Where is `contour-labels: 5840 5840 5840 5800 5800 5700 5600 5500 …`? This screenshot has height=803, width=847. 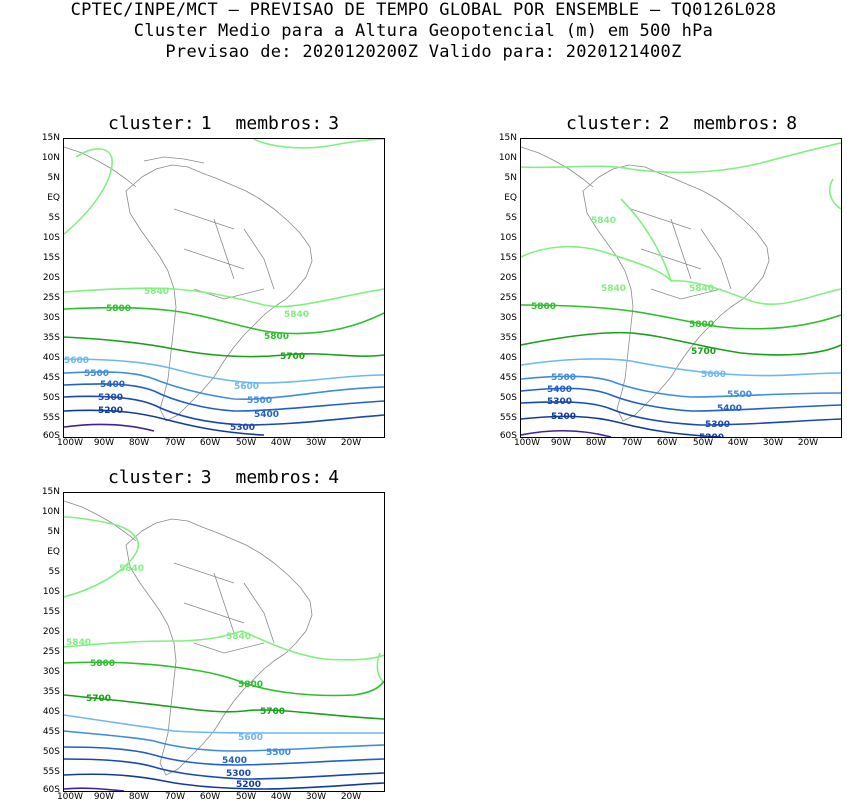 contour-labels: 5840 5840 5840 5800 5800 5700 5600 5500 … is located at coordinates (641, 326).